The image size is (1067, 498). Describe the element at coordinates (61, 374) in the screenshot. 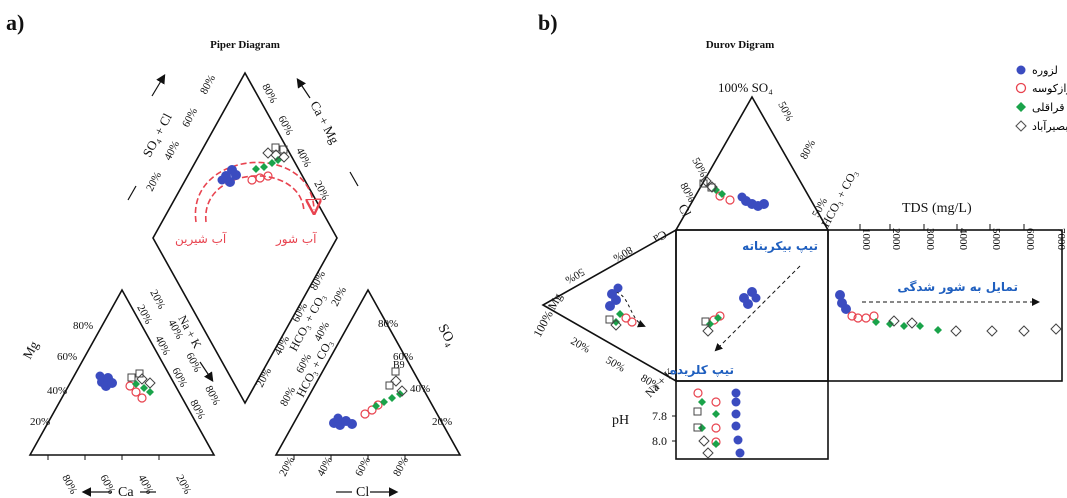

I see `left-tri-mg-ticks: 20% 40% 60% 80%` at that location.